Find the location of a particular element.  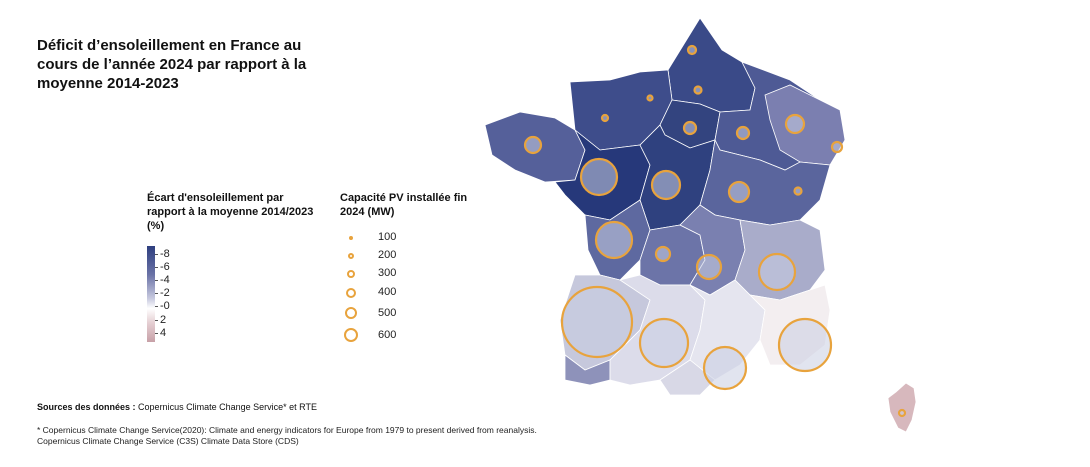

region-hauts-de-france is located at coordinates (711, 65).